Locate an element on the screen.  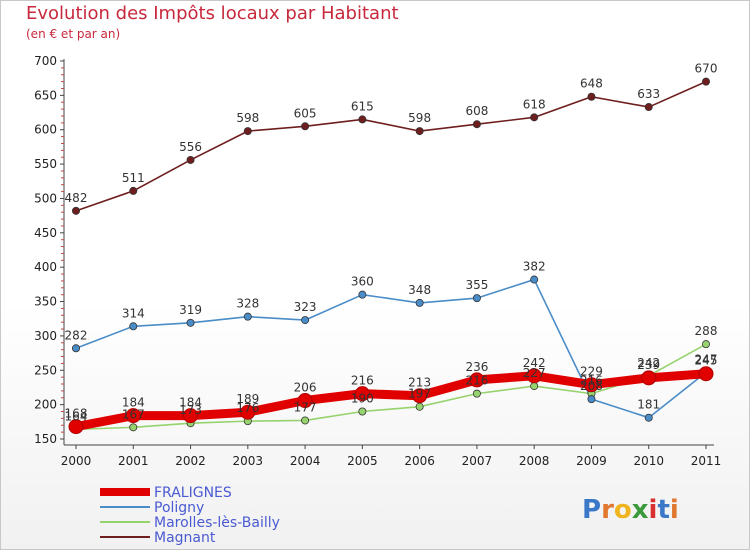
chart-title: Evolution des Impôts locaux par Habitant is located at coordinates (212, 13).